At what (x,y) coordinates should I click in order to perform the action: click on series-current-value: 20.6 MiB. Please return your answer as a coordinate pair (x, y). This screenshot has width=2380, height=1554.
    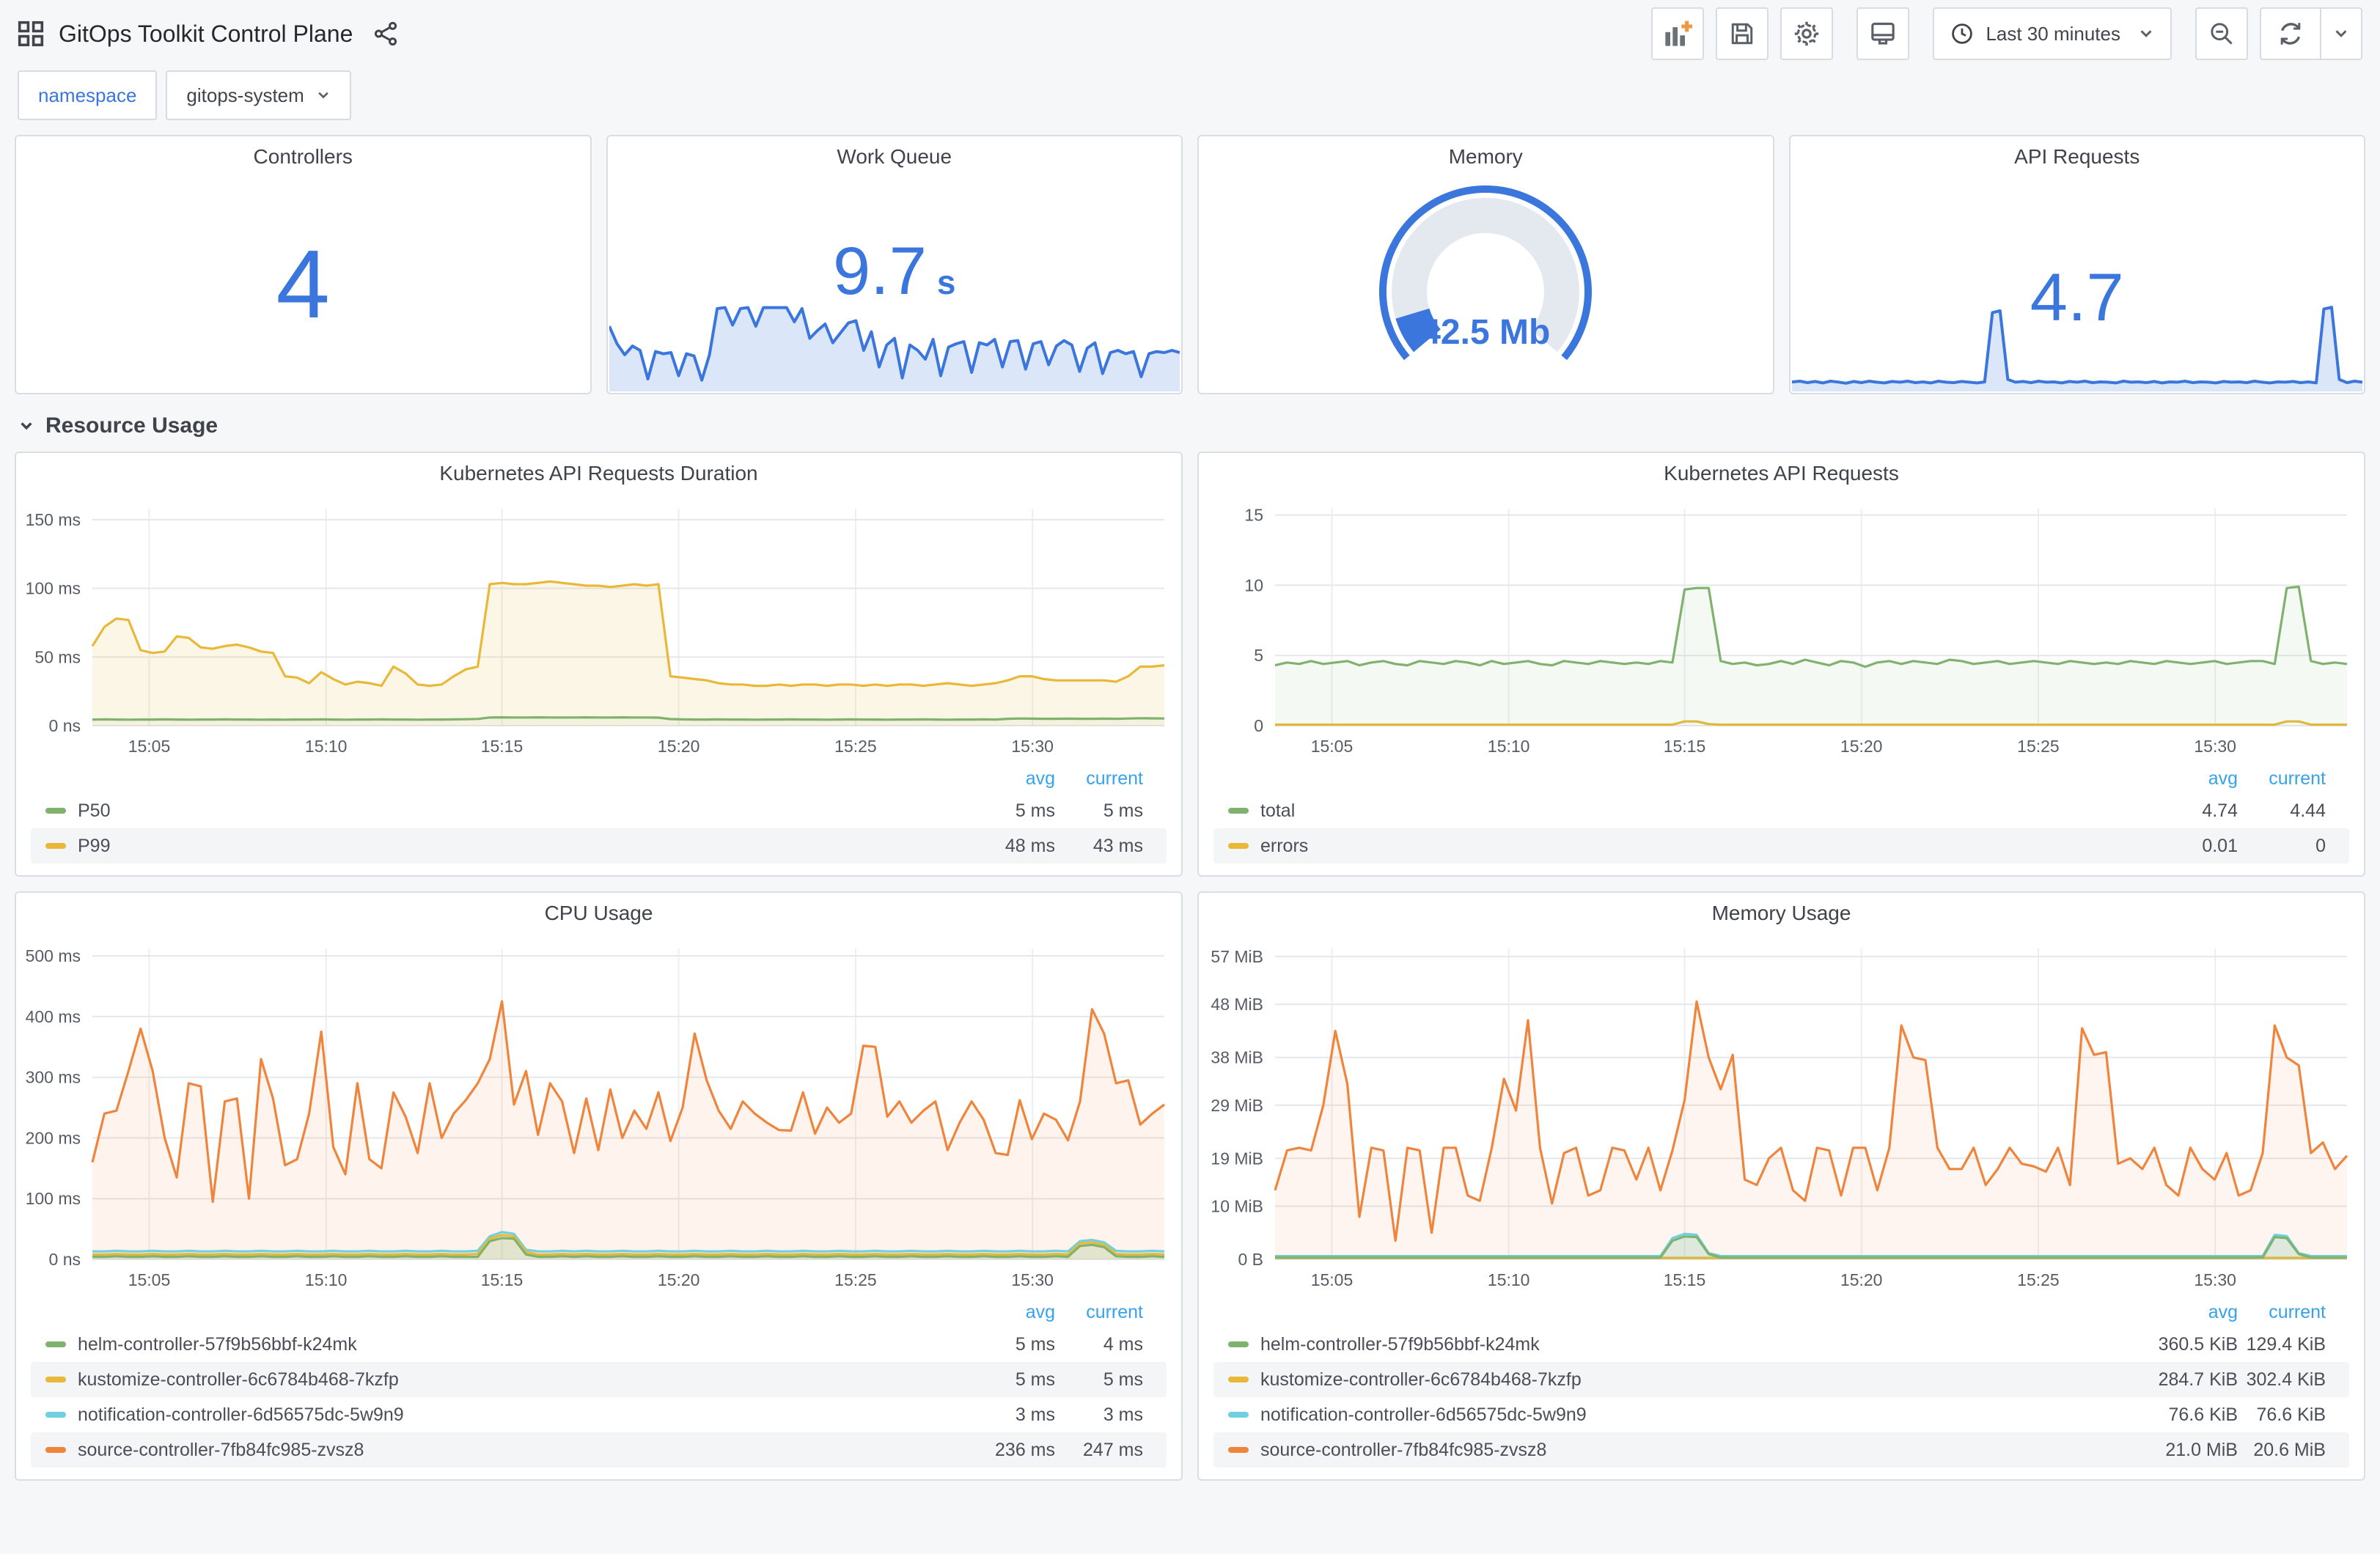
    Looking at the image, I should click on (2289, 1450).